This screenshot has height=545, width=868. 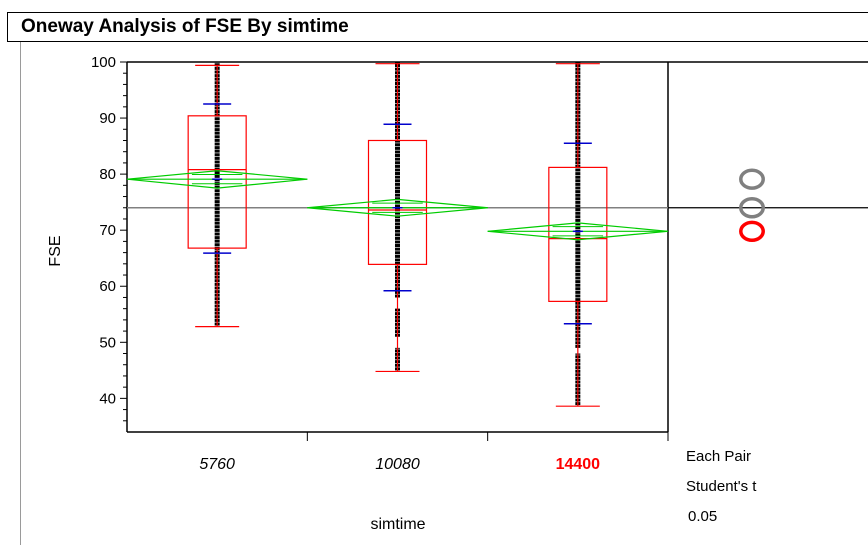 I want to click on y-tick-label: 40, so click(x=107, y=398).